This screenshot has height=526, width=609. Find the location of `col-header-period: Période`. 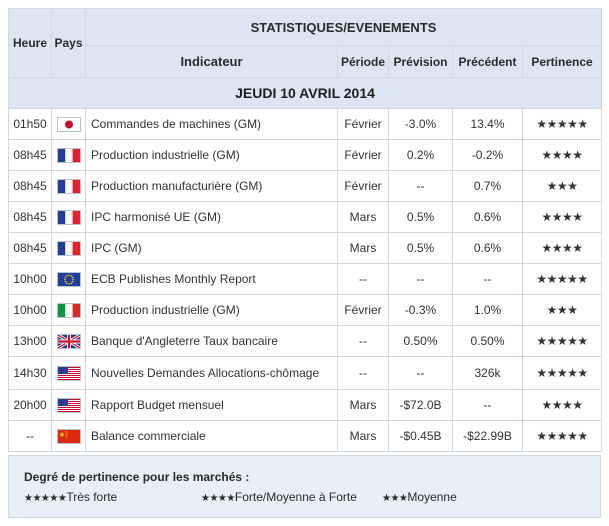

col-header-period: Période is located at coordinates (363, 61).